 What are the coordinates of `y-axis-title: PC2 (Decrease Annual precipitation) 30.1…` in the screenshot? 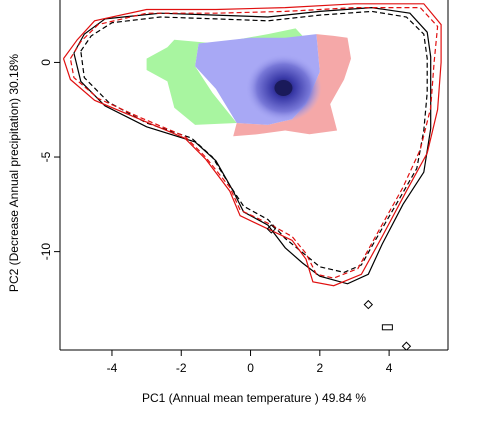 It's located at (14, 173).